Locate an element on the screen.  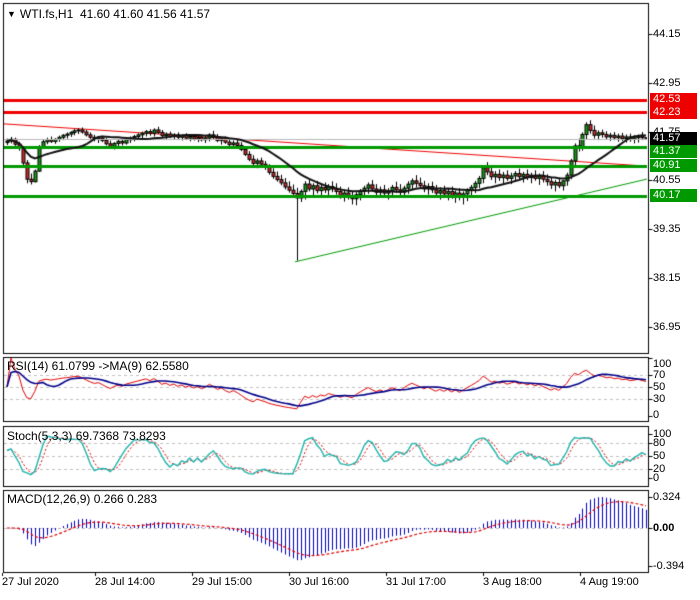
price-badge: 40.91 is located at coordinates (673, 165).